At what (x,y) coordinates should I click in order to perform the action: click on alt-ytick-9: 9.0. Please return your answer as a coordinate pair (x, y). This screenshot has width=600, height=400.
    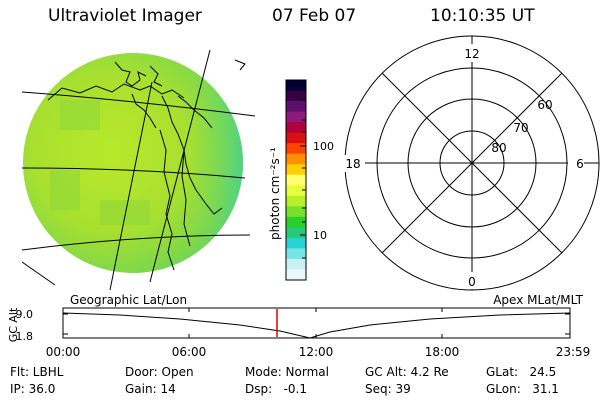
    Looking at the image, I should click on (25, 314).